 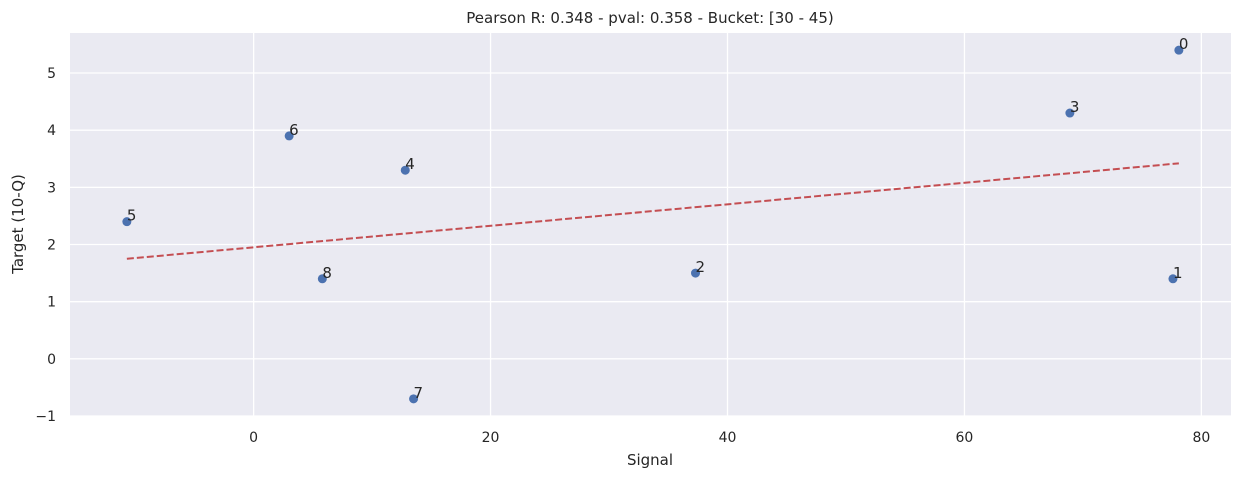 What do you see at coordinates (327, 273) in the screenshot?
I see `point-label: 8` at bounding box center [327, 273].